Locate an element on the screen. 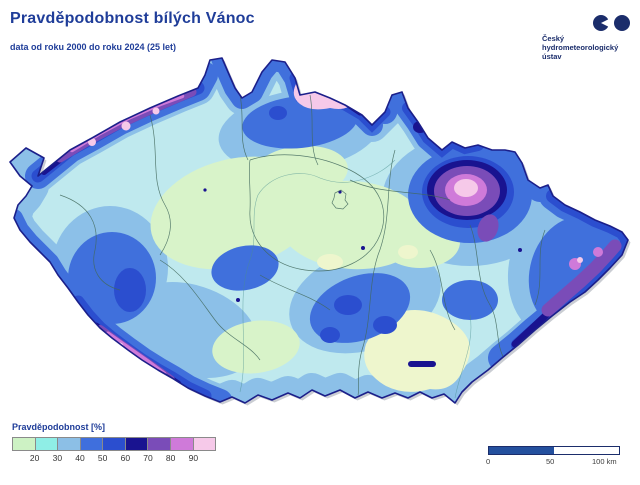  scalebar-label-end: 100 km is located at coordinates (604, 461).